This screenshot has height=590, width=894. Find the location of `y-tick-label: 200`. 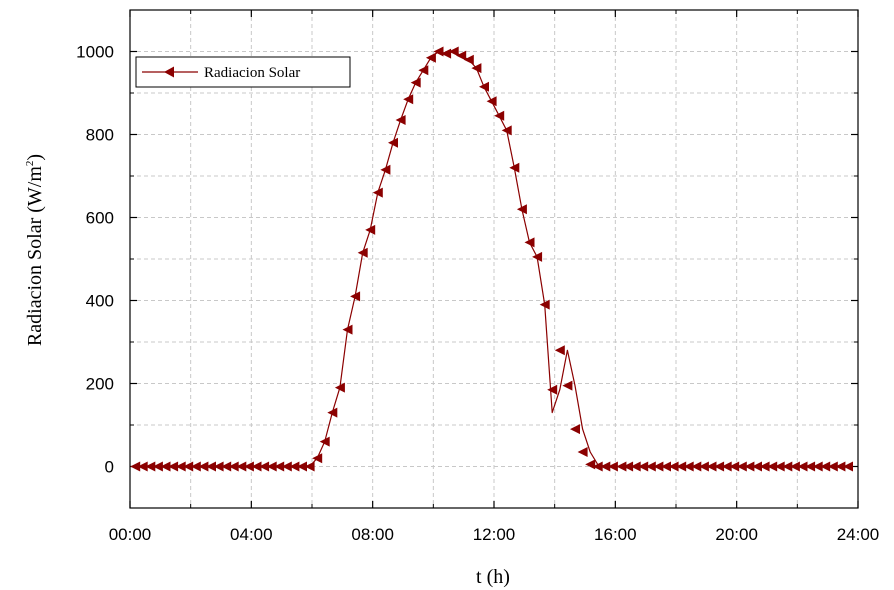

y-tick-label: 200 is located at coordinates (100, 384).